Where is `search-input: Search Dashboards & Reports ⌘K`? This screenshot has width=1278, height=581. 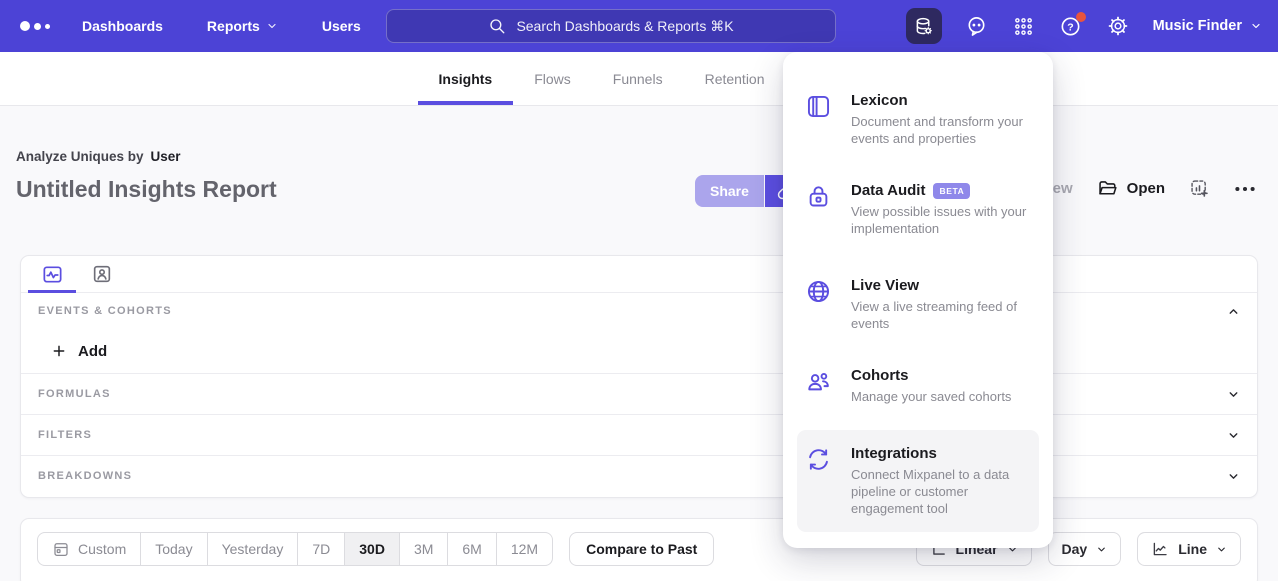
search-input: Search Dashboards & Reports ⌘K is located at coordinates (611, 26).